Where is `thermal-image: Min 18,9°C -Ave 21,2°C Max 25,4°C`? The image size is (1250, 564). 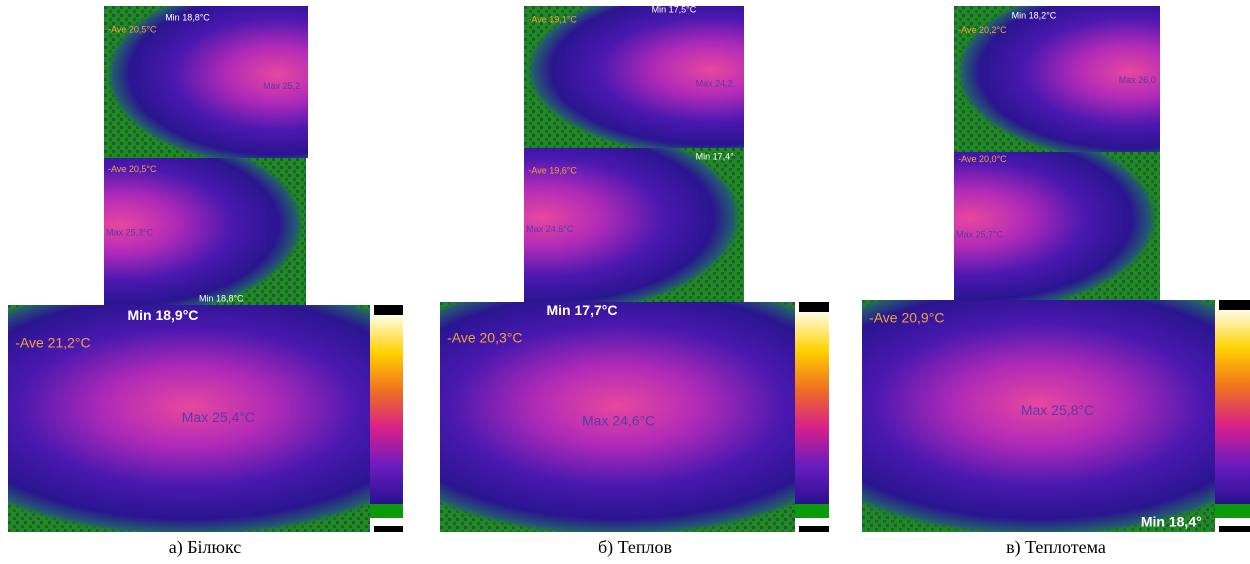
thermal-image: Min 18,9°C -Ave 21,2°C Max 25,4°C is located at coordinates (189, 418).